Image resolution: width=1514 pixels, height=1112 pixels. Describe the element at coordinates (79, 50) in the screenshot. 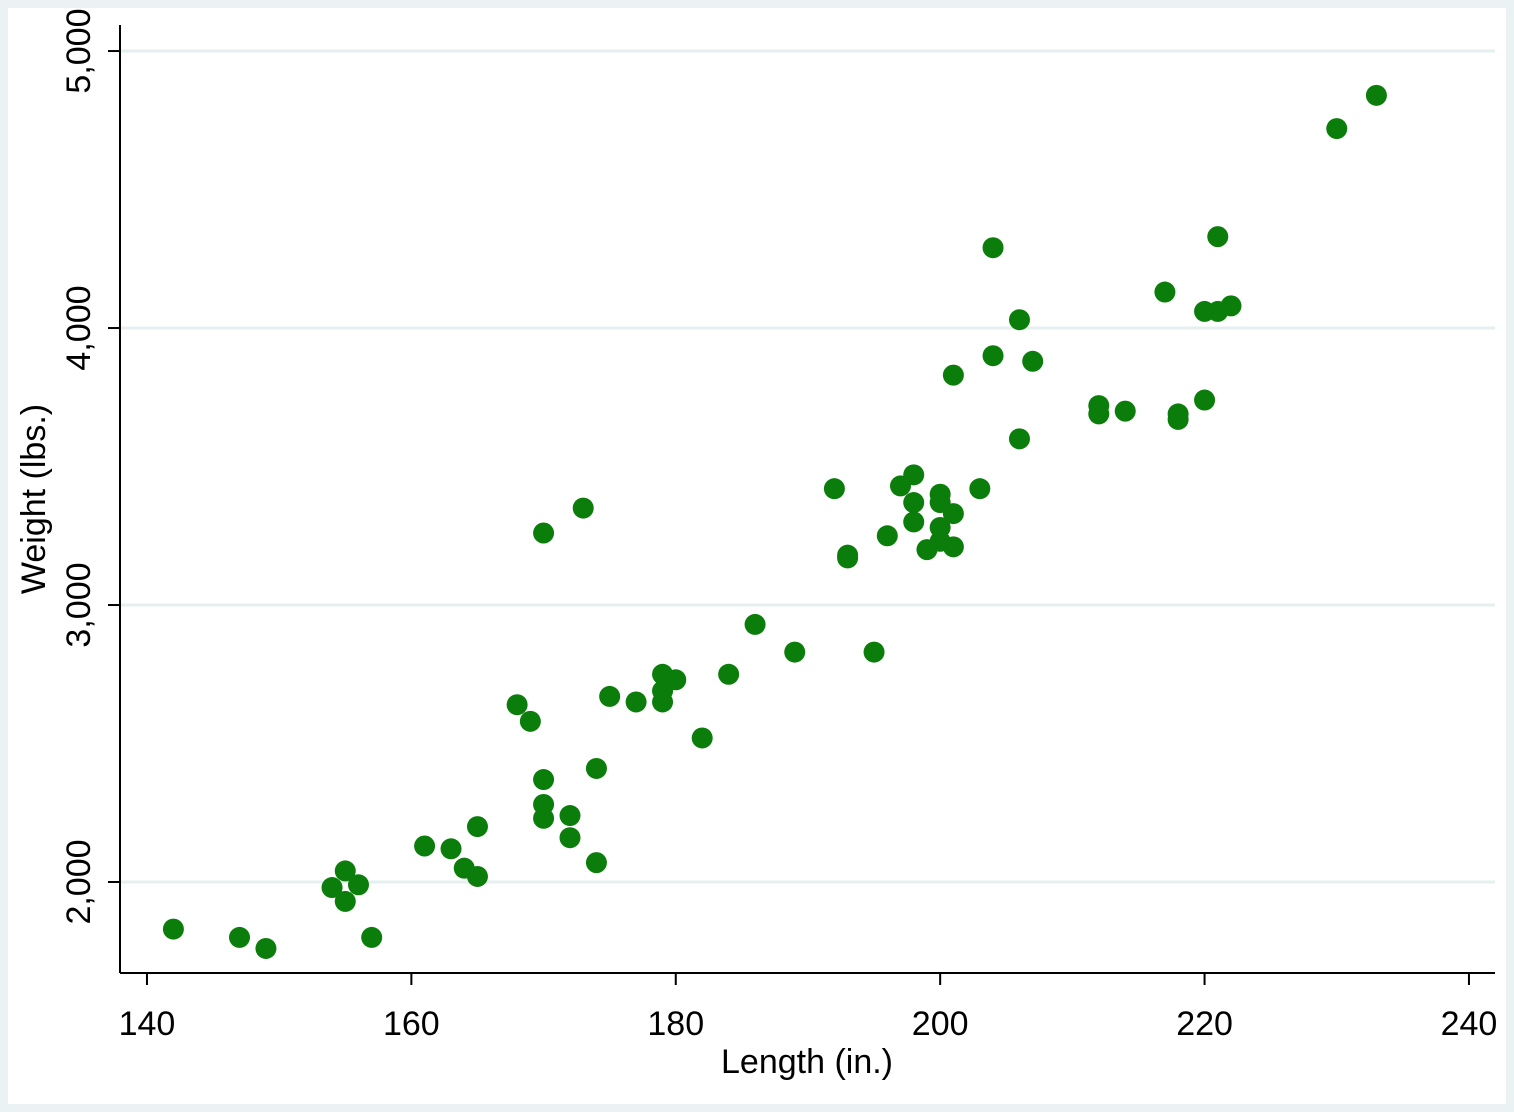

I see `y-tick-label: 5,000` at that location.